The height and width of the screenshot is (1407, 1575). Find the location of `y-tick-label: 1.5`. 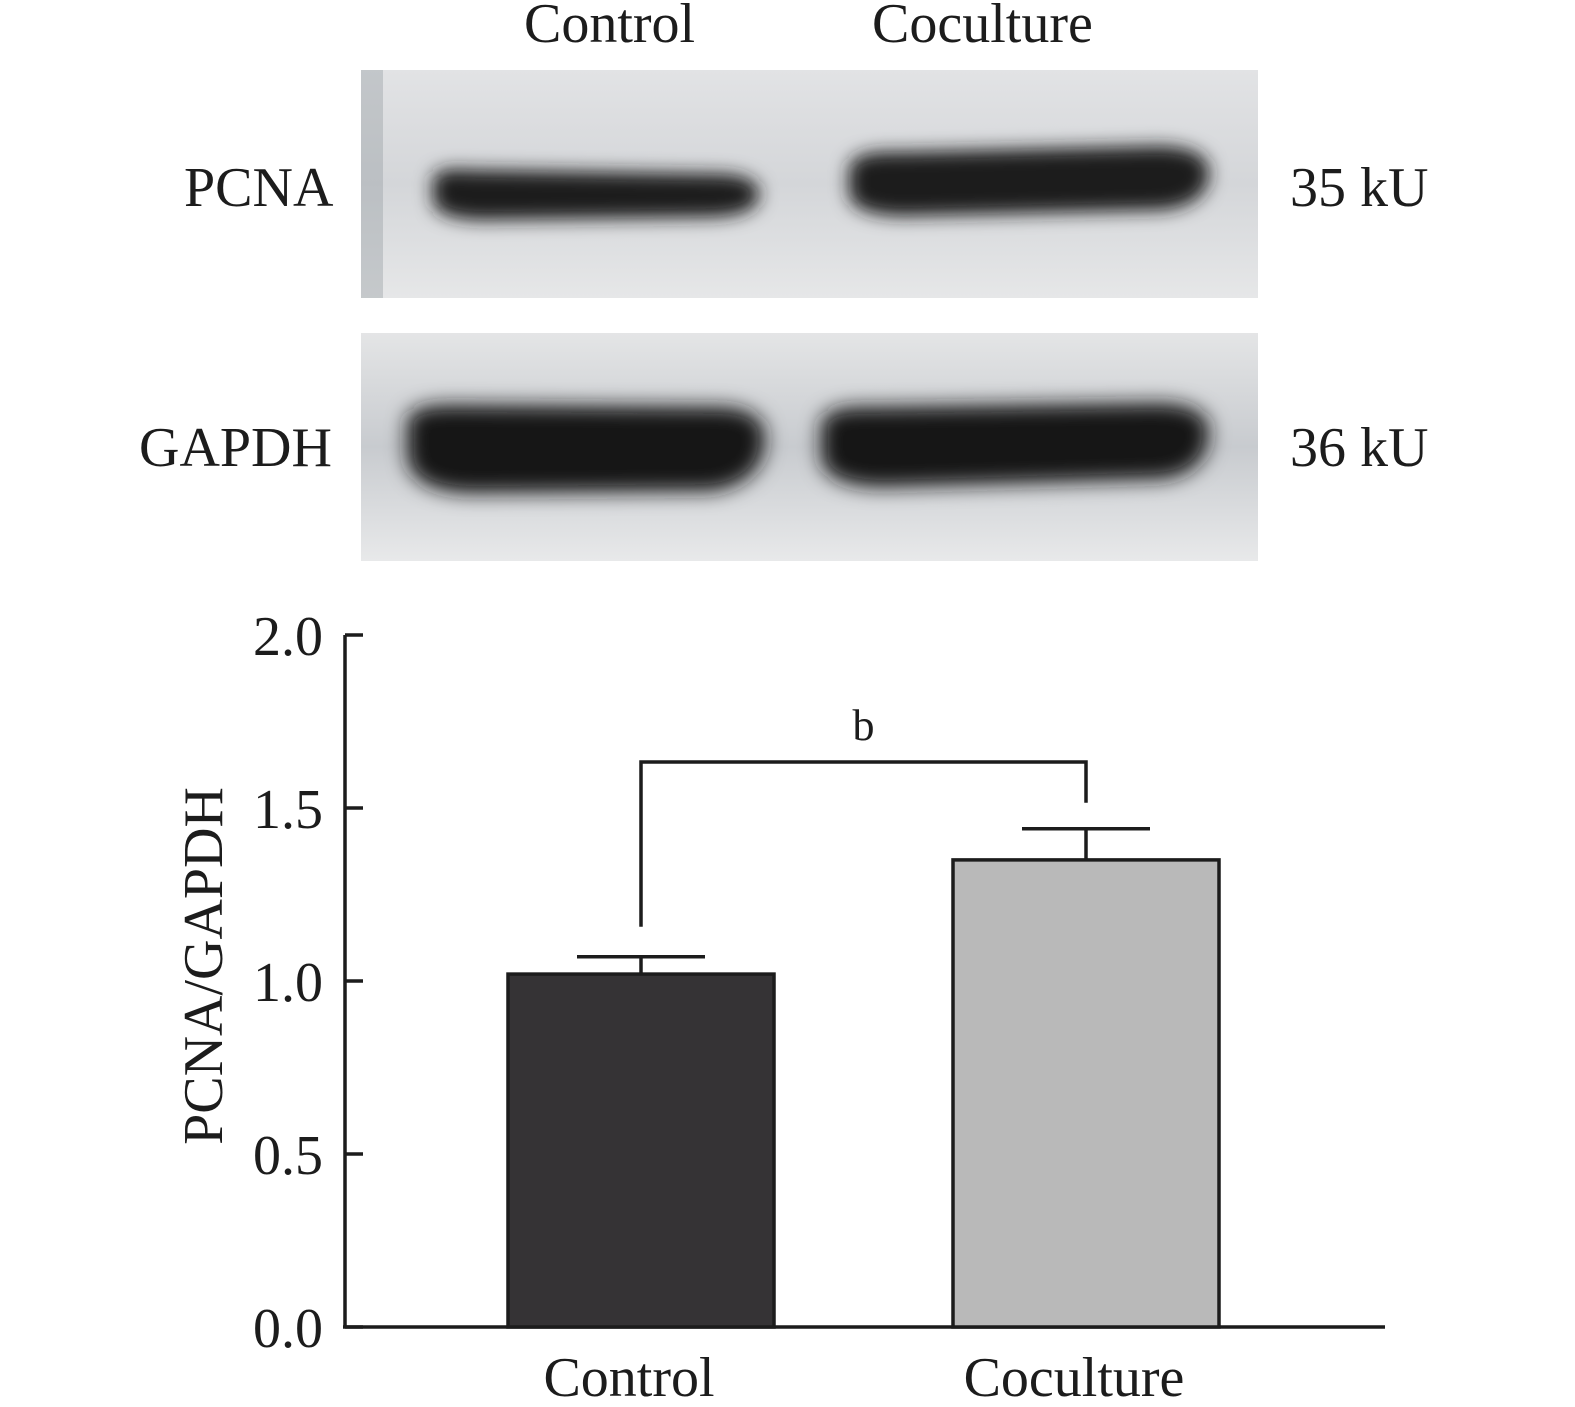

y-tick-label: 1.5 is located at coordinates (288, 810).